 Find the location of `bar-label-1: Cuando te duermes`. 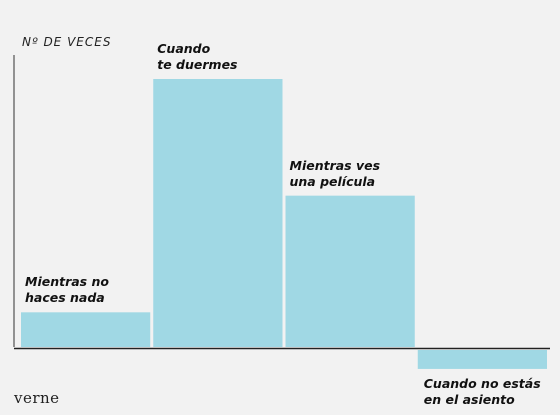

bar-label-1: Cuando te duermes is located at coordinates (197, 56).